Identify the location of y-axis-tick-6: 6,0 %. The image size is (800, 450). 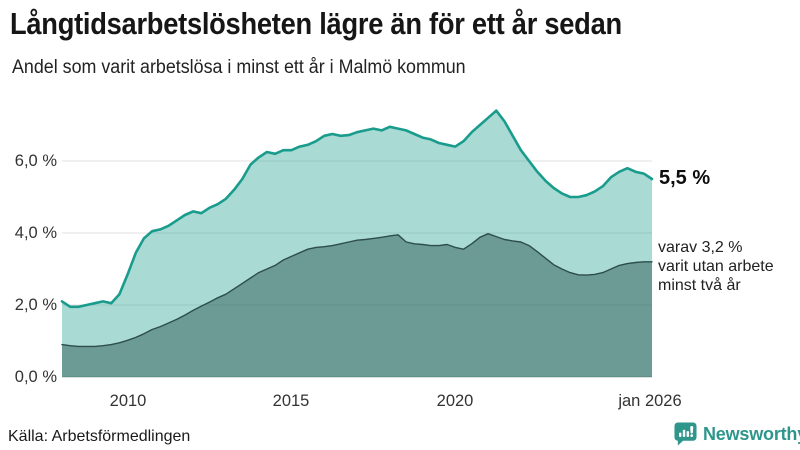
(35, 161).